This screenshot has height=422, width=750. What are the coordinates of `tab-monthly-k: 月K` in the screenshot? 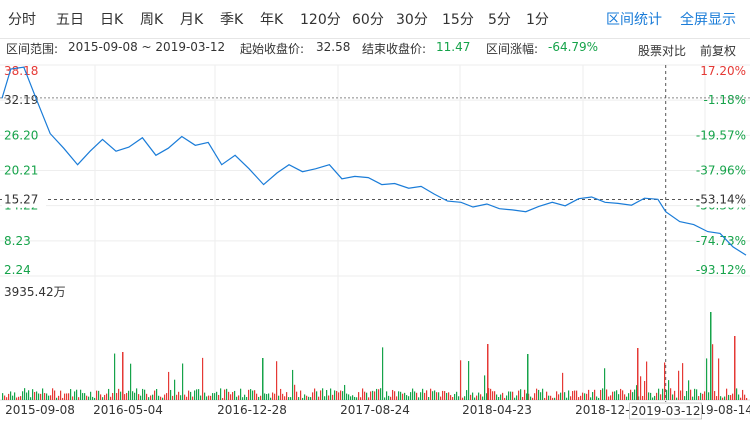 It's located at (192, 20).